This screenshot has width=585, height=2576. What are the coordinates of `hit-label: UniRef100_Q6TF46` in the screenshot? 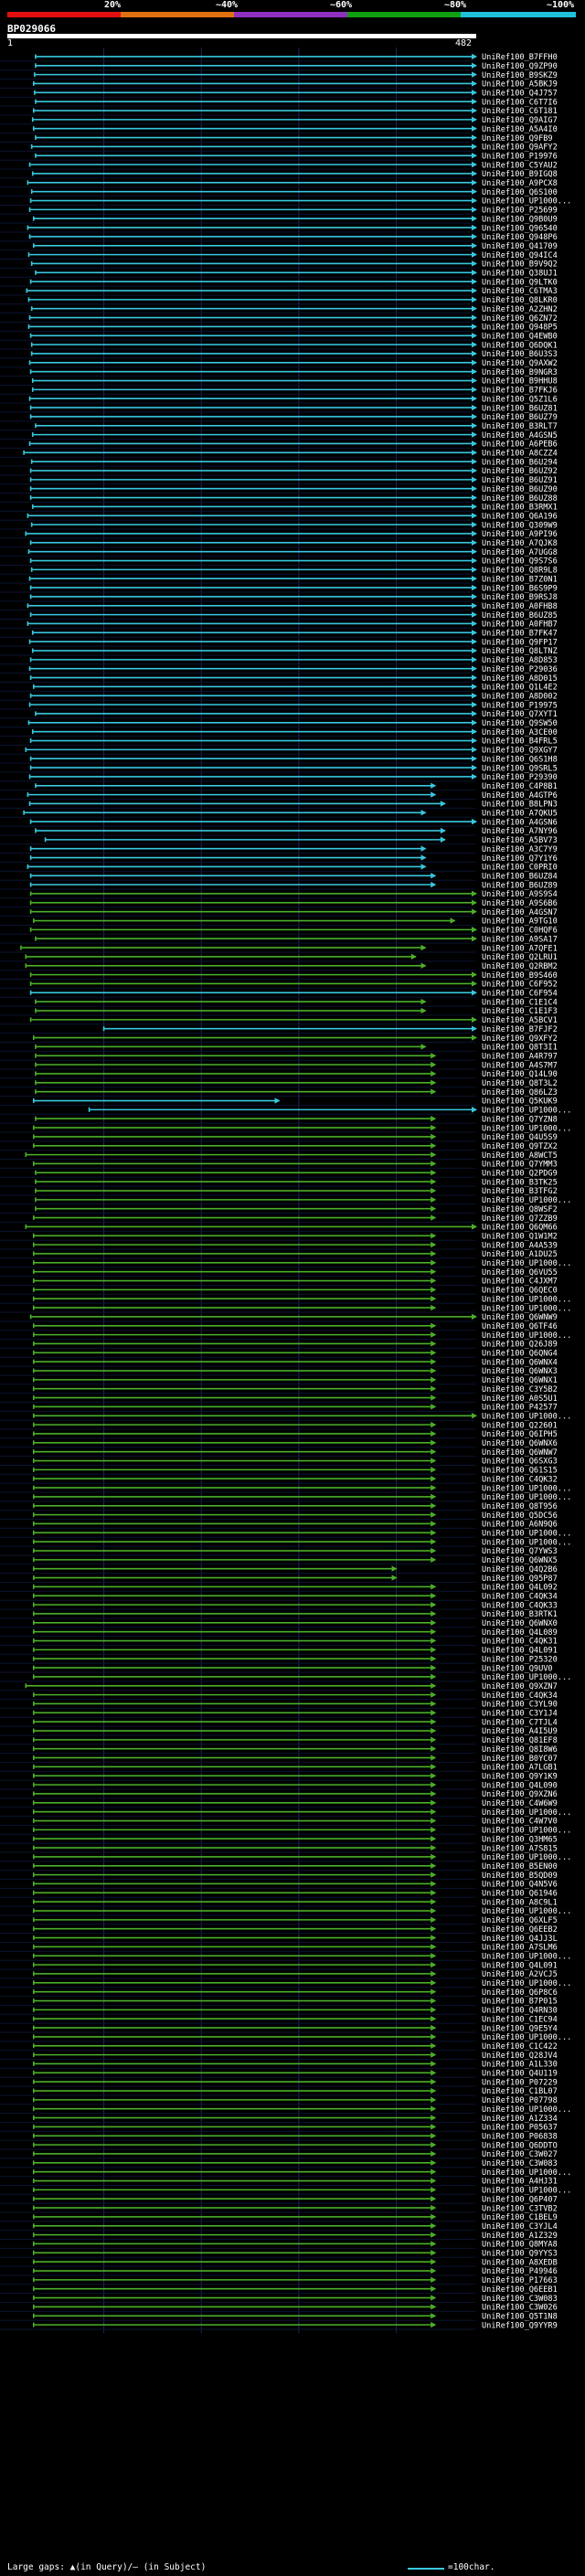 It's located at (520, 1326).